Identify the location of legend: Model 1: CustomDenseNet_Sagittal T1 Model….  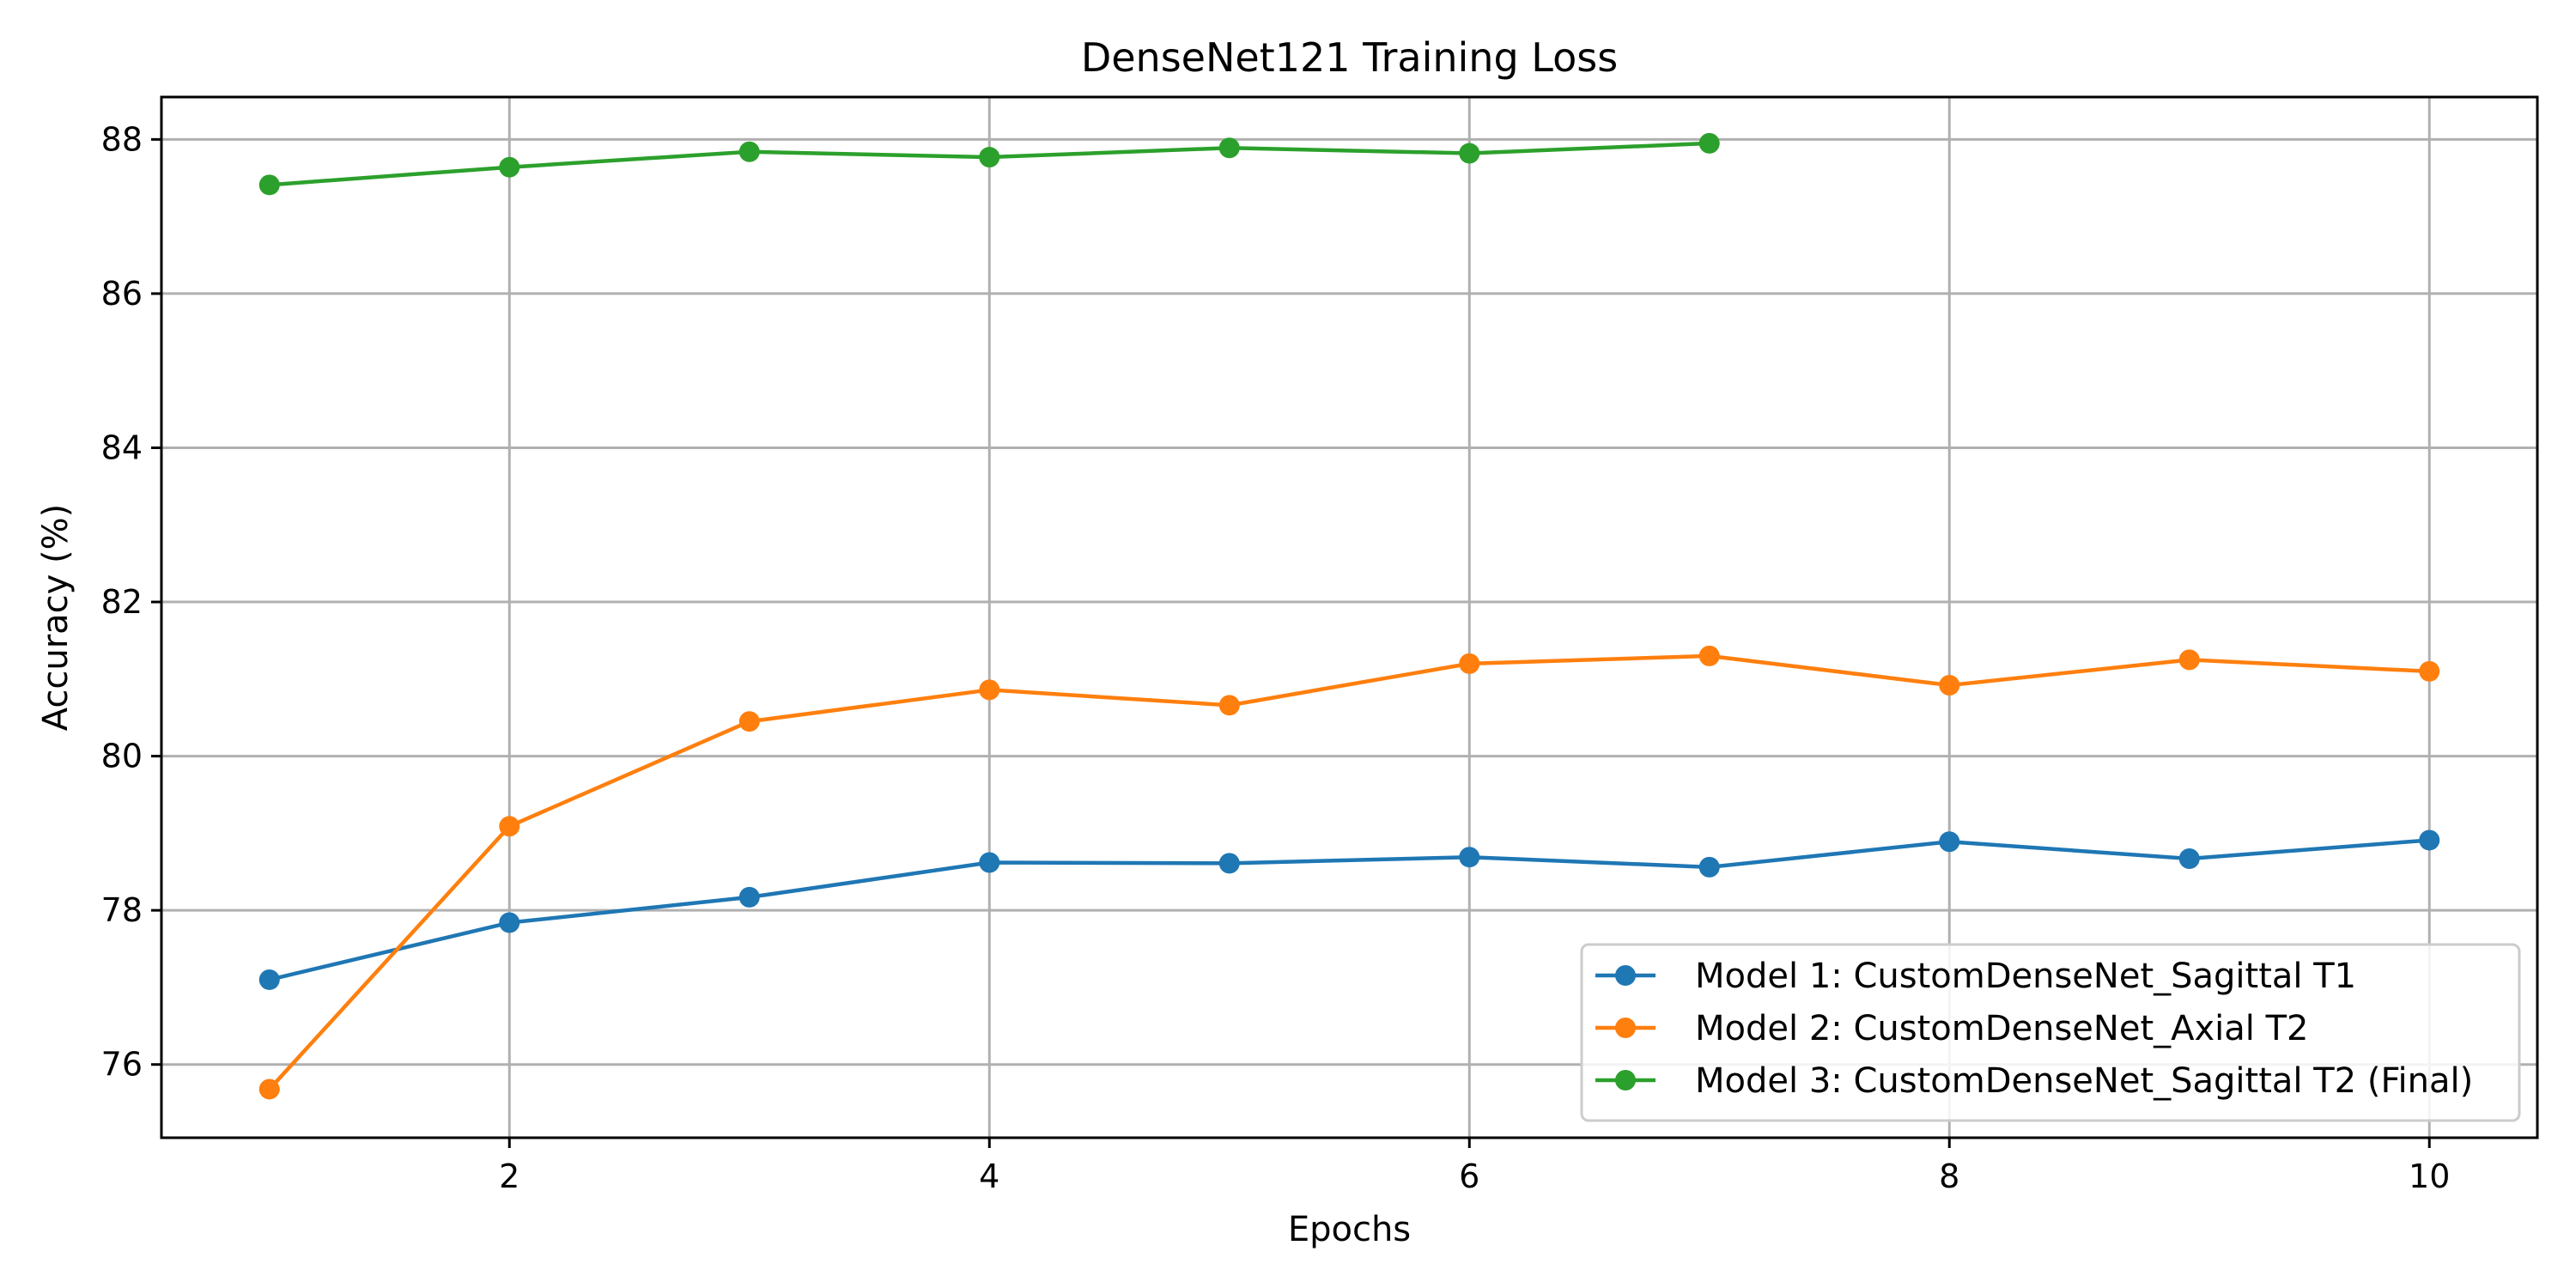
(2050, 1032).